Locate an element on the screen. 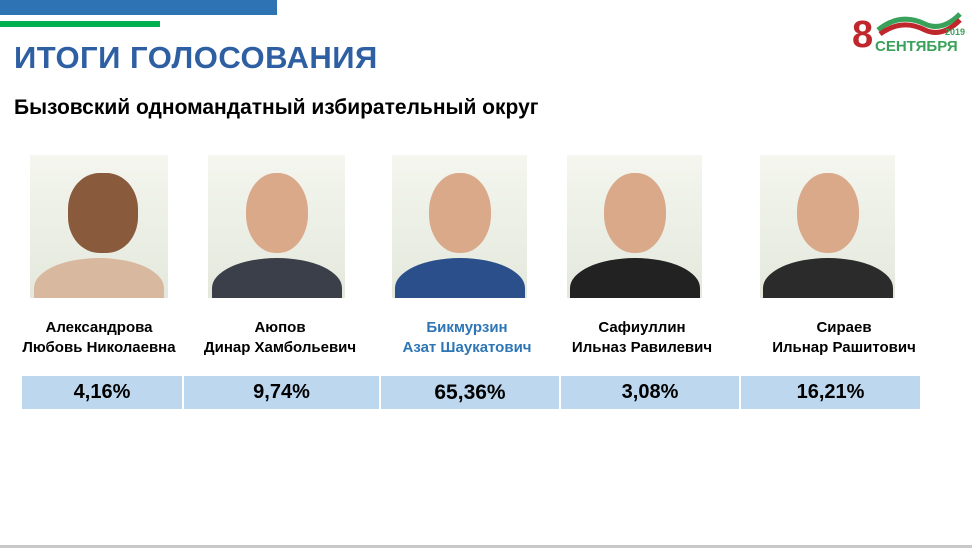 The image size is (972, 548). candidate-name: Александрова Любовь Николаевна is located at coordinates (99, 337).